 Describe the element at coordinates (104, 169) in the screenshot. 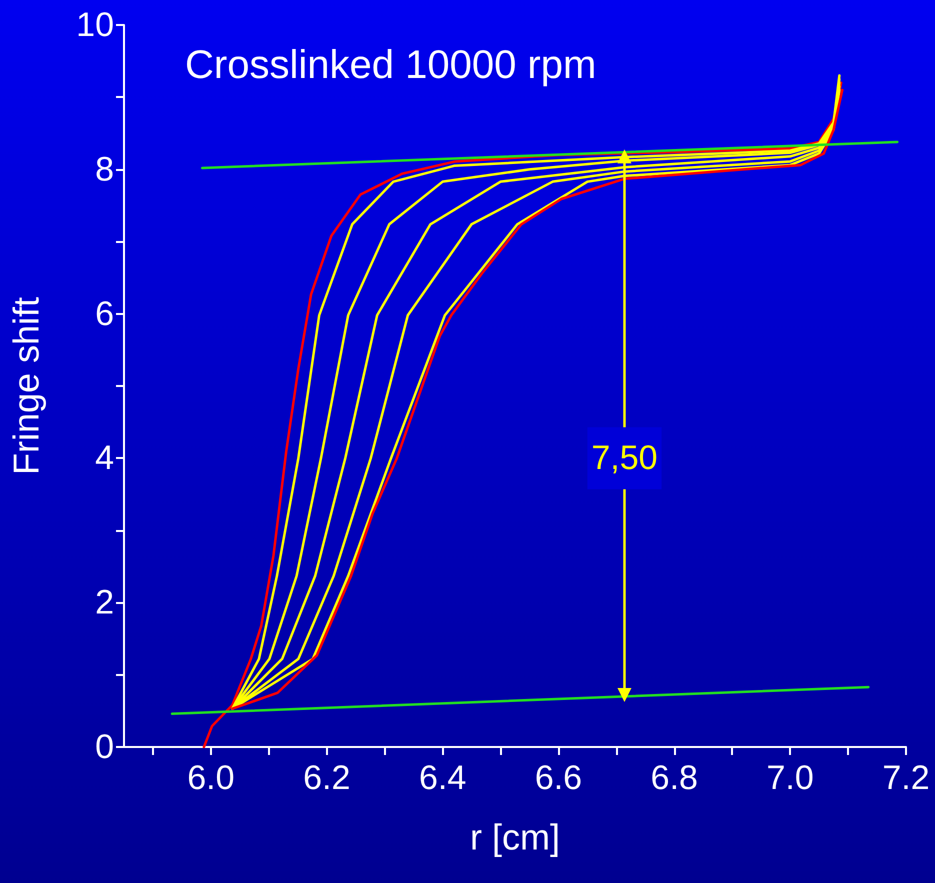

I see `y-tick-label: 8` at that location.